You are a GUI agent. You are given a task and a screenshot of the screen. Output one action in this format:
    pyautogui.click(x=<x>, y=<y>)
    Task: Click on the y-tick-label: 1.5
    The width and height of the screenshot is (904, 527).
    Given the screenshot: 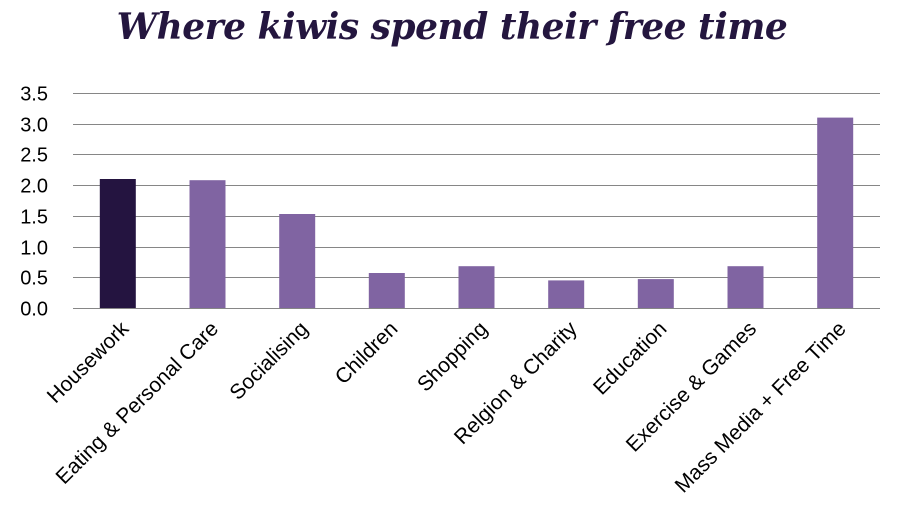 What is the action you would take?
    pyautogui.click(x=34, y=218)
    